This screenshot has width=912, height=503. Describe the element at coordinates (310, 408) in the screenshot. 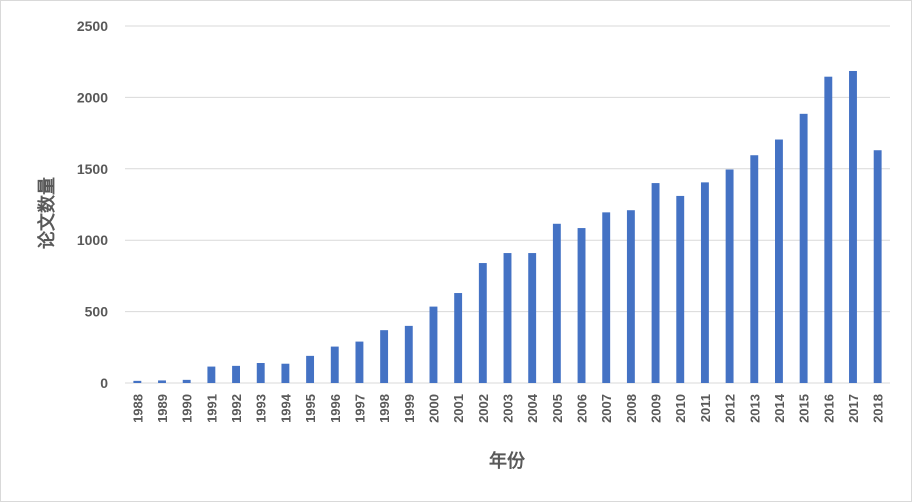

I see `x-tick-label: 1995` at that location.